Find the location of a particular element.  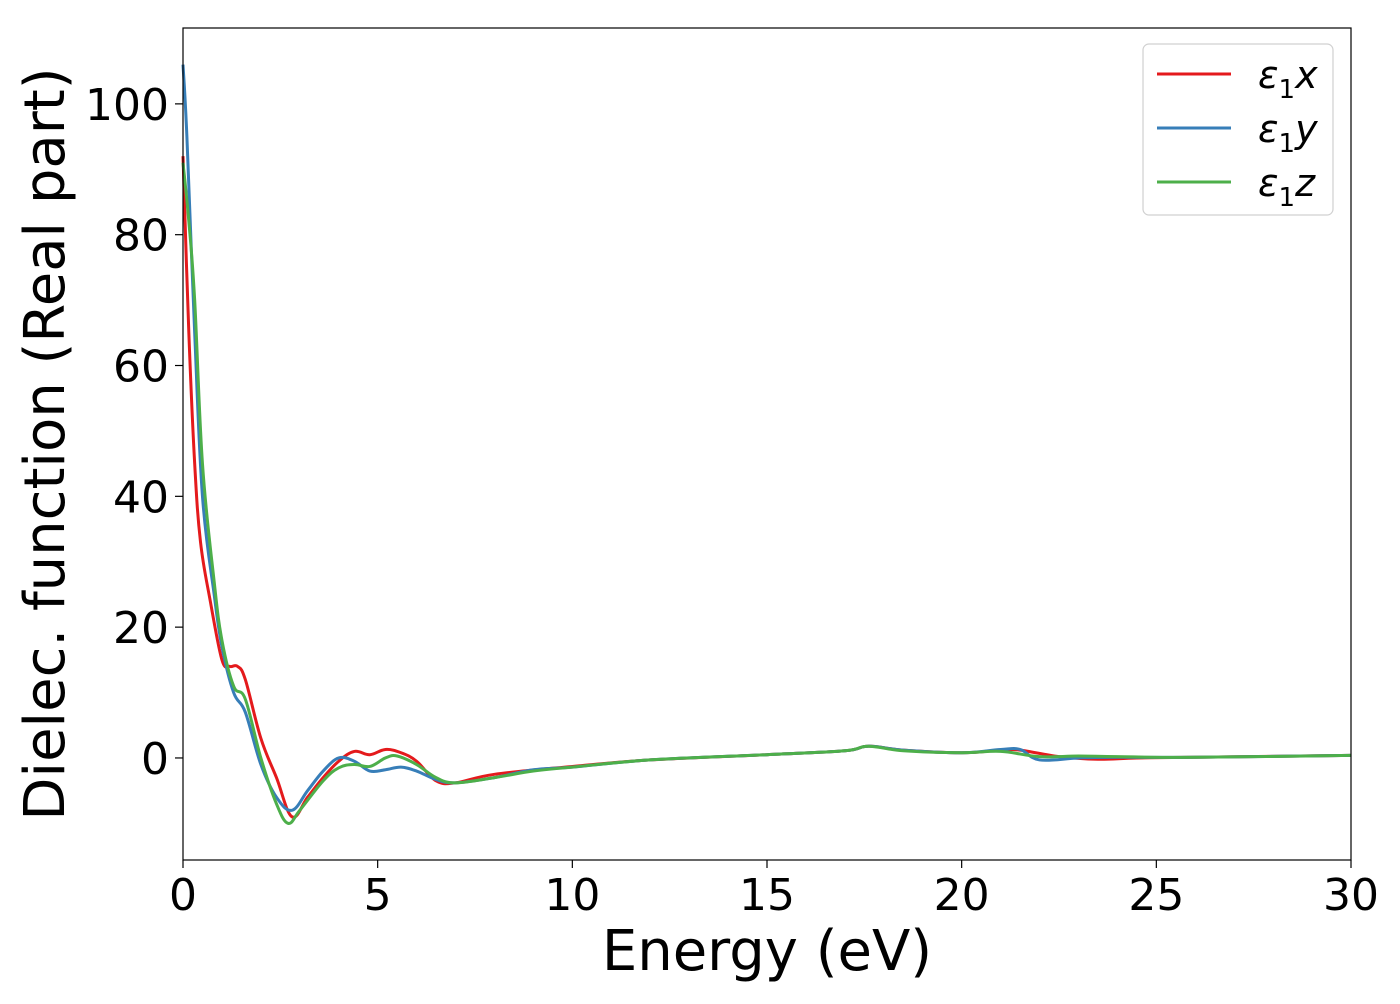

y-axis-ticks: 0 20 40 60 80 100 is located at coordinates (134, 432).